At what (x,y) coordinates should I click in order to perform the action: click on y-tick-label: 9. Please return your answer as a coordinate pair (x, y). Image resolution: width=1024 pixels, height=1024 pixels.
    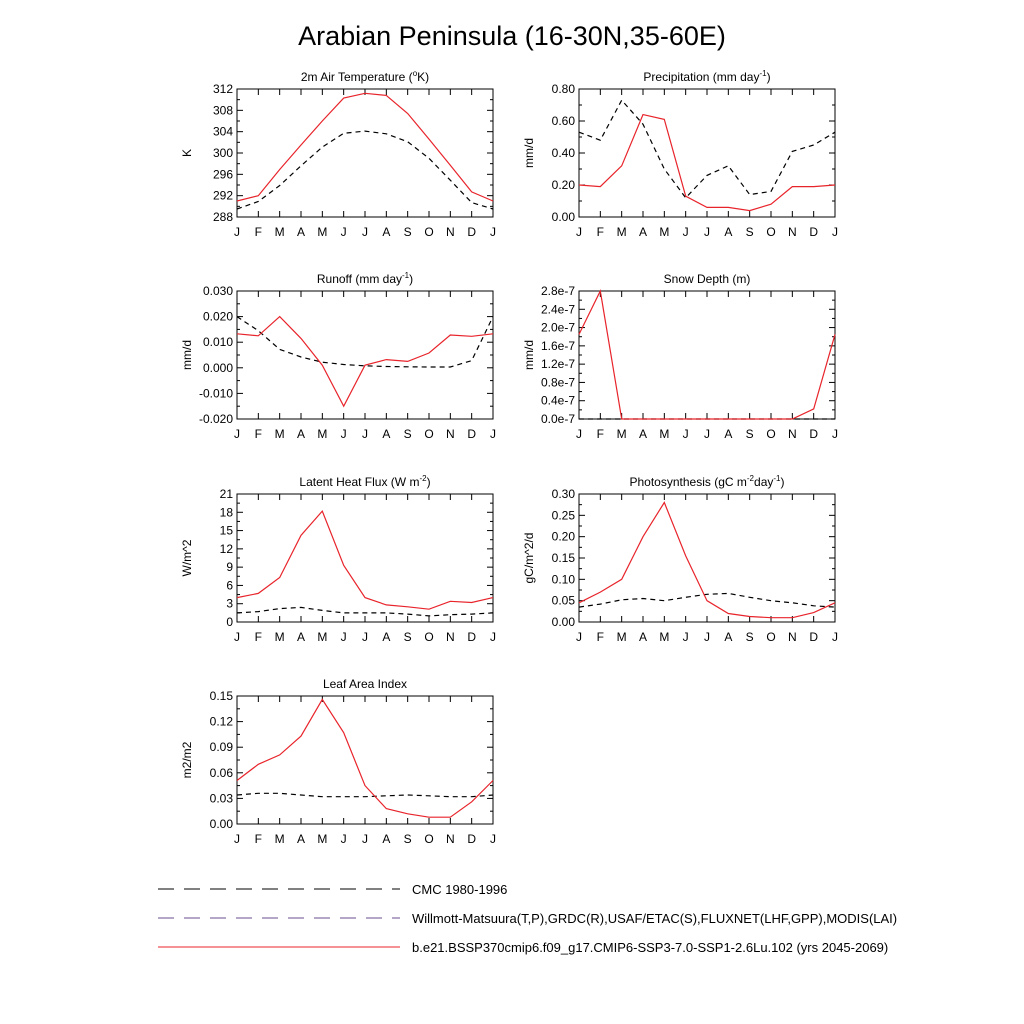
    Looking at the image, I should click on (229, 567).